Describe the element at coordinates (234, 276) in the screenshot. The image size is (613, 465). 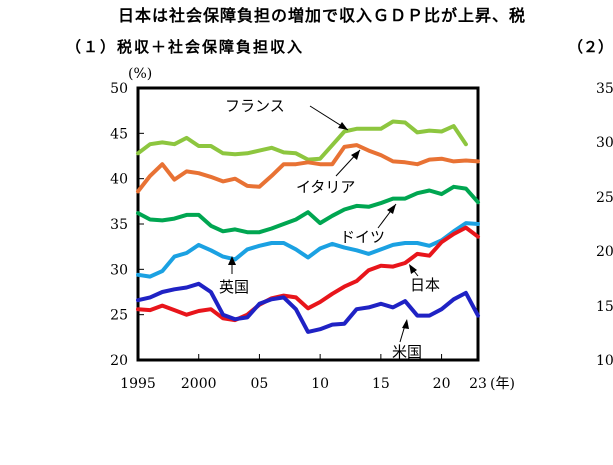
I see `annotation-uk: 英国` at that location.